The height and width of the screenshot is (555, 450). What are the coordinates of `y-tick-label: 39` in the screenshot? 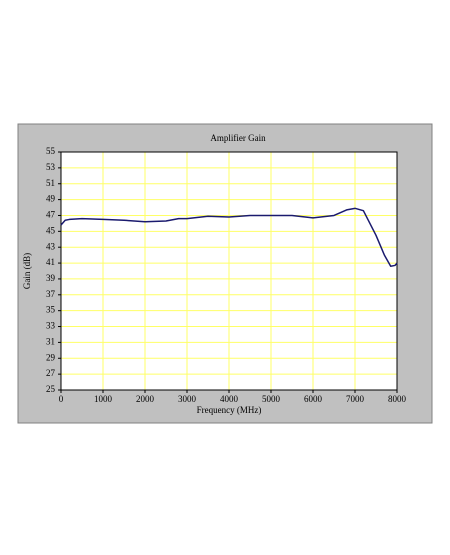 It's located at (51, 278).